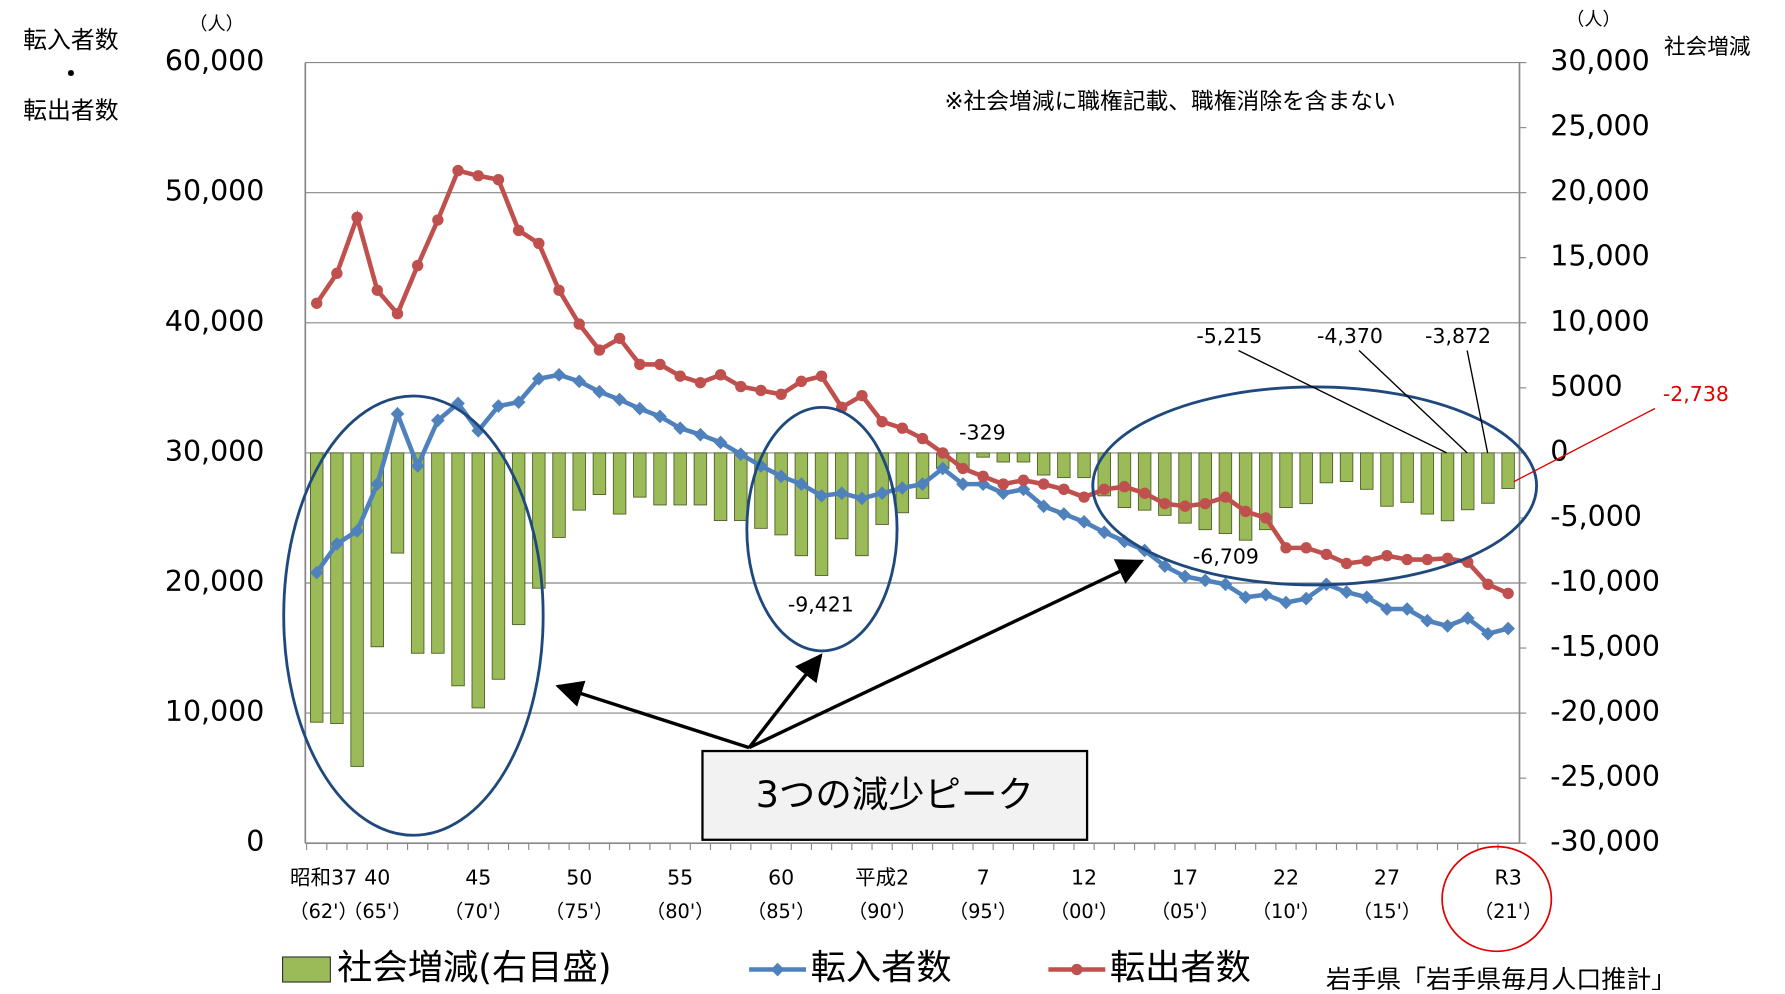  What do you see at coordinates (882, 877) in the screenshot?
I see `x-tick-label: 平成2` at bounding box center [882, 877].